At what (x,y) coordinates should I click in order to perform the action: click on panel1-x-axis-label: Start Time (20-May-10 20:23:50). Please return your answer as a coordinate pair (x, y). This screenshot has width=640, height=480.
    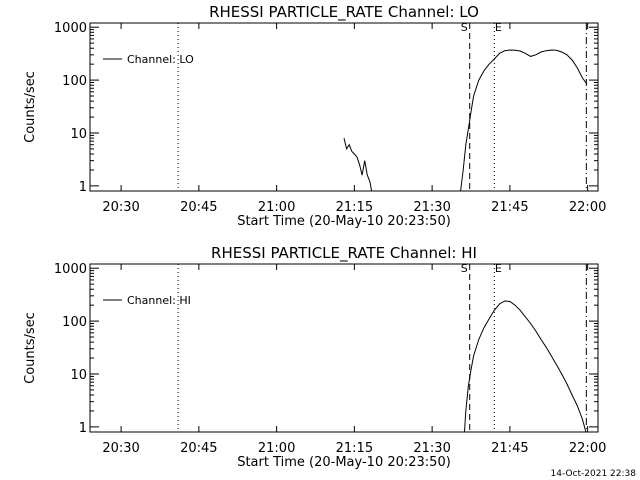
    Looking at the image, I should click on (344, 221).